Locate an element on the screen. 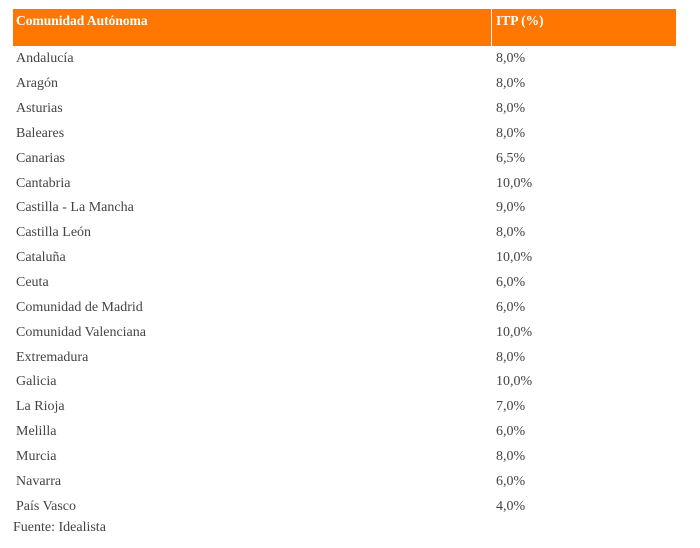  table-row: Asturias 8,0% is located at coordinates (344, 109).